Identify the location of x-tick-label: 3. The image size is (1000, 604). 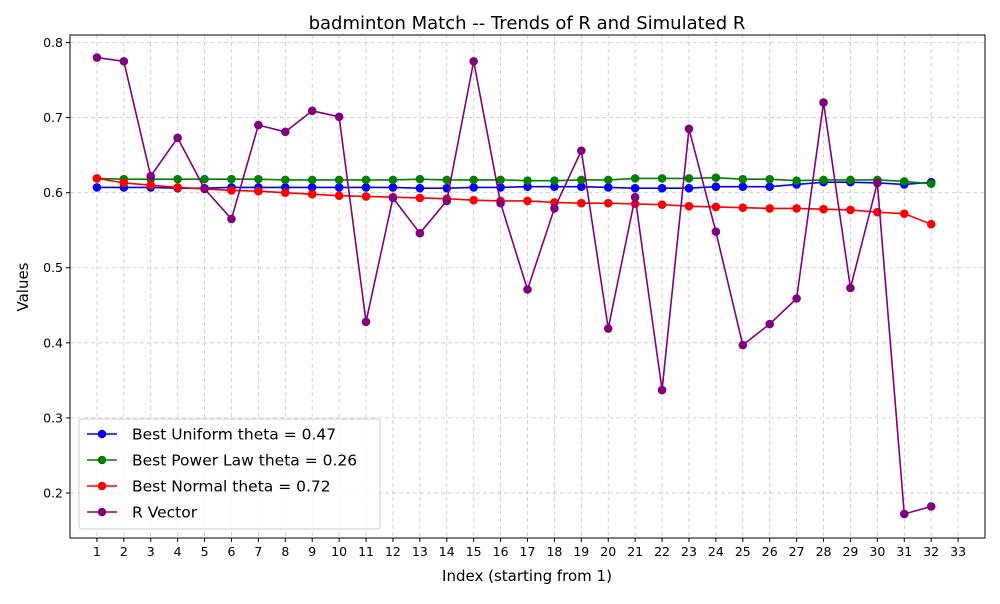
(151, 551).